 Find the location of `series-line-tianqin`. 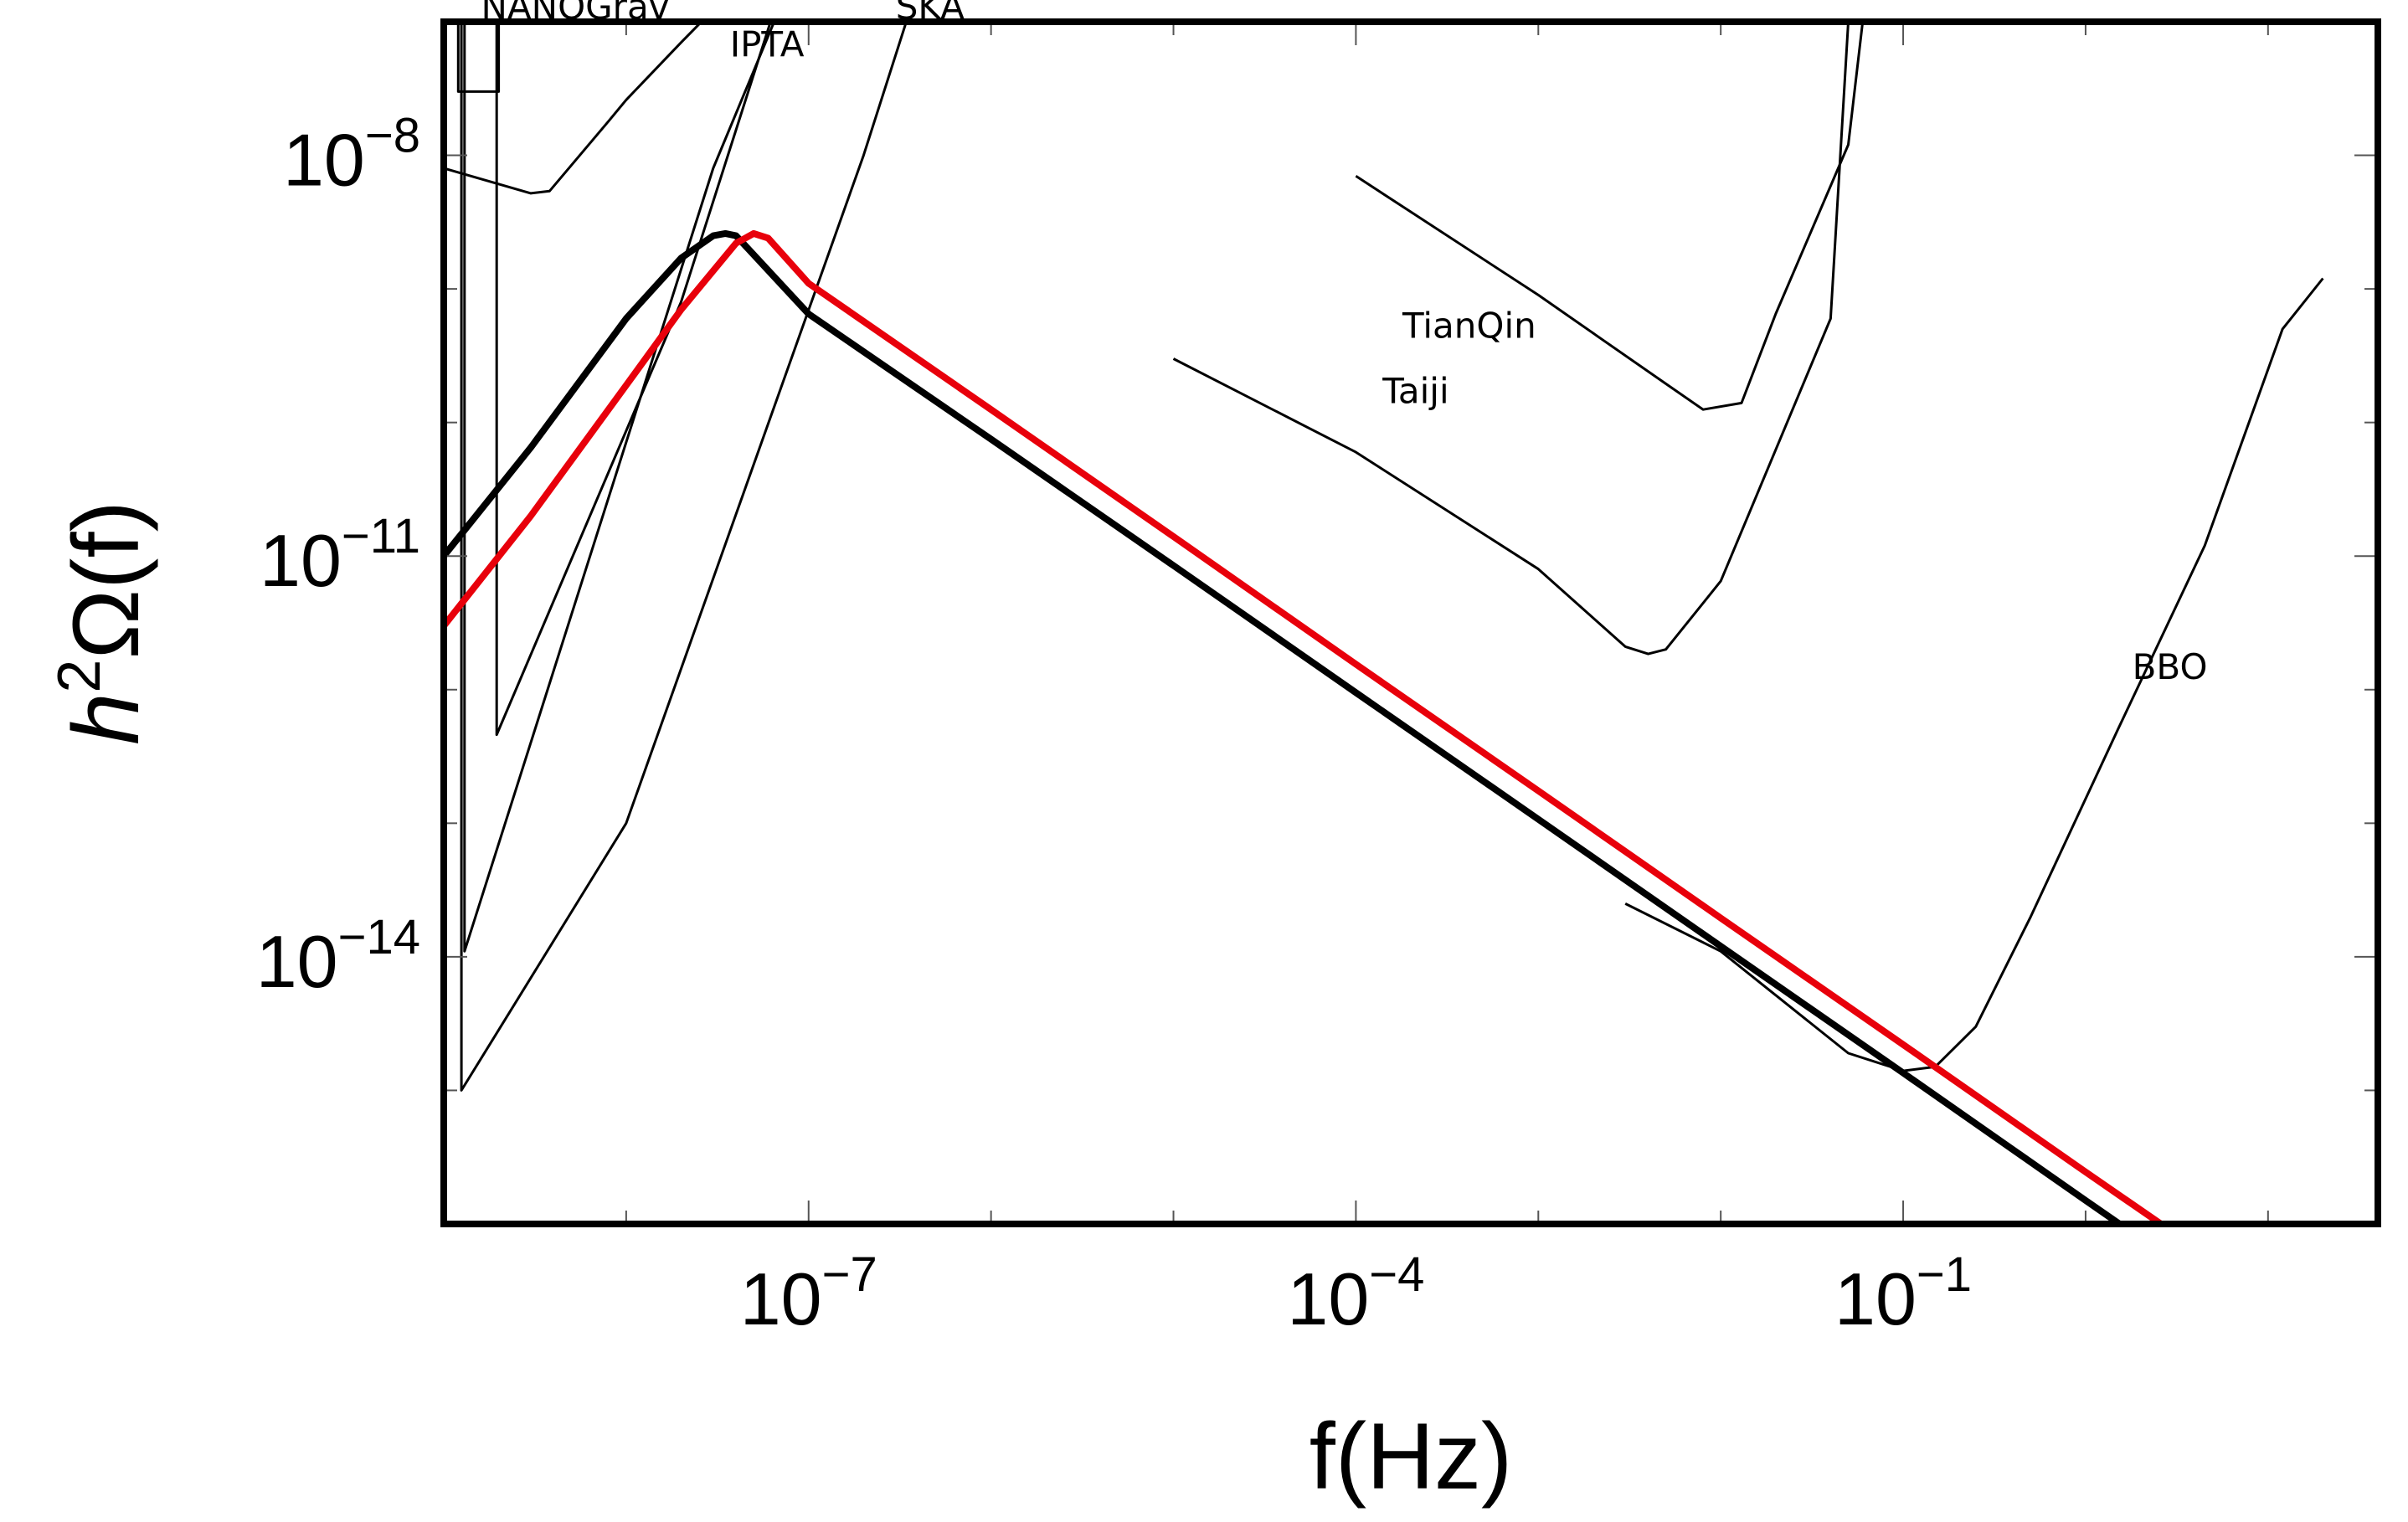

series-line-tianqin is located at coordinates (1610, 216).